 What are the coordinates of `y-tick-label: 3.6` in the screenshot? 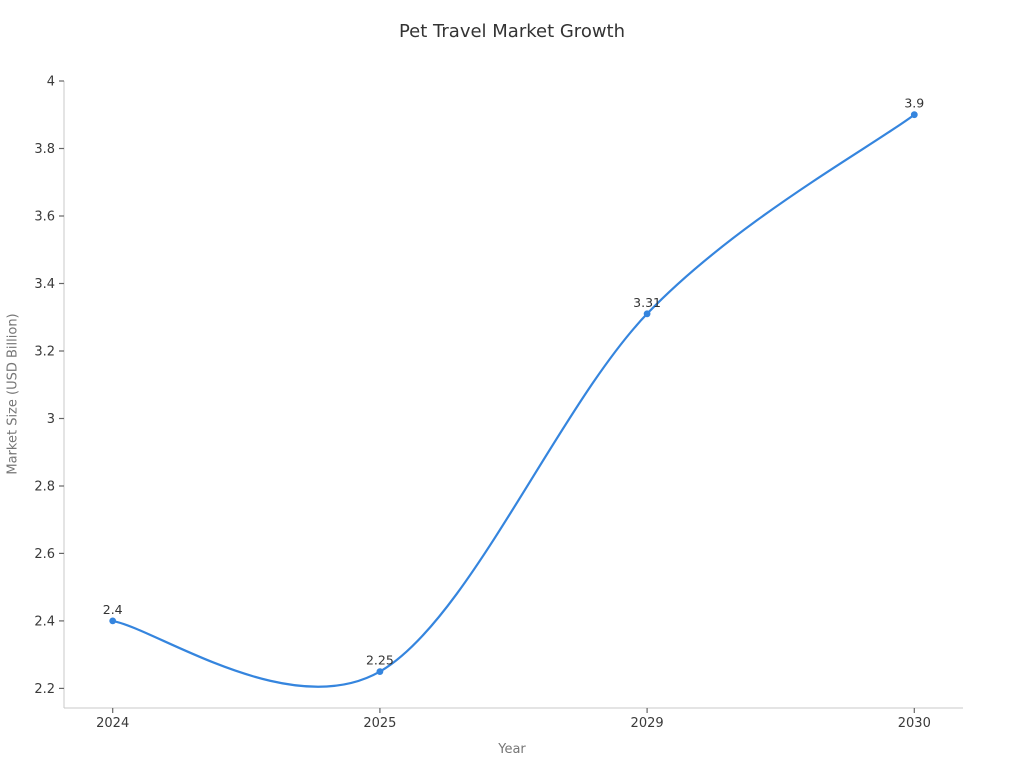 It's located at (44, 217).